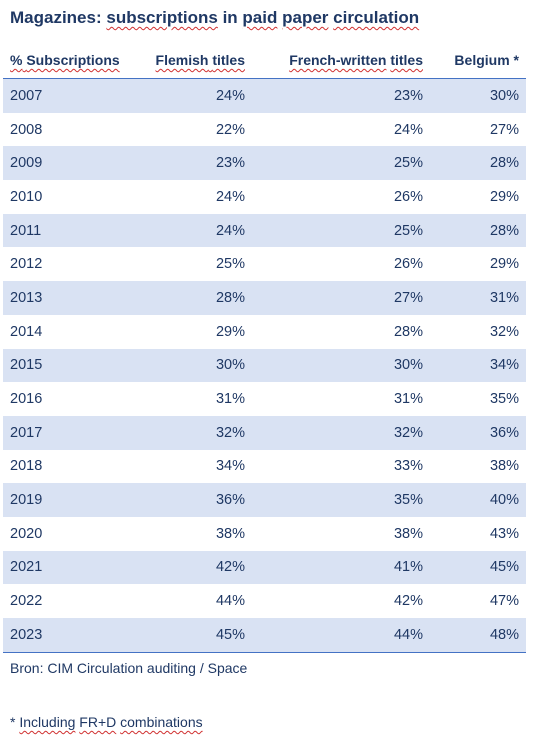  I want to click on table-row: 2007 24% 23% 30%, so click(264, 95).